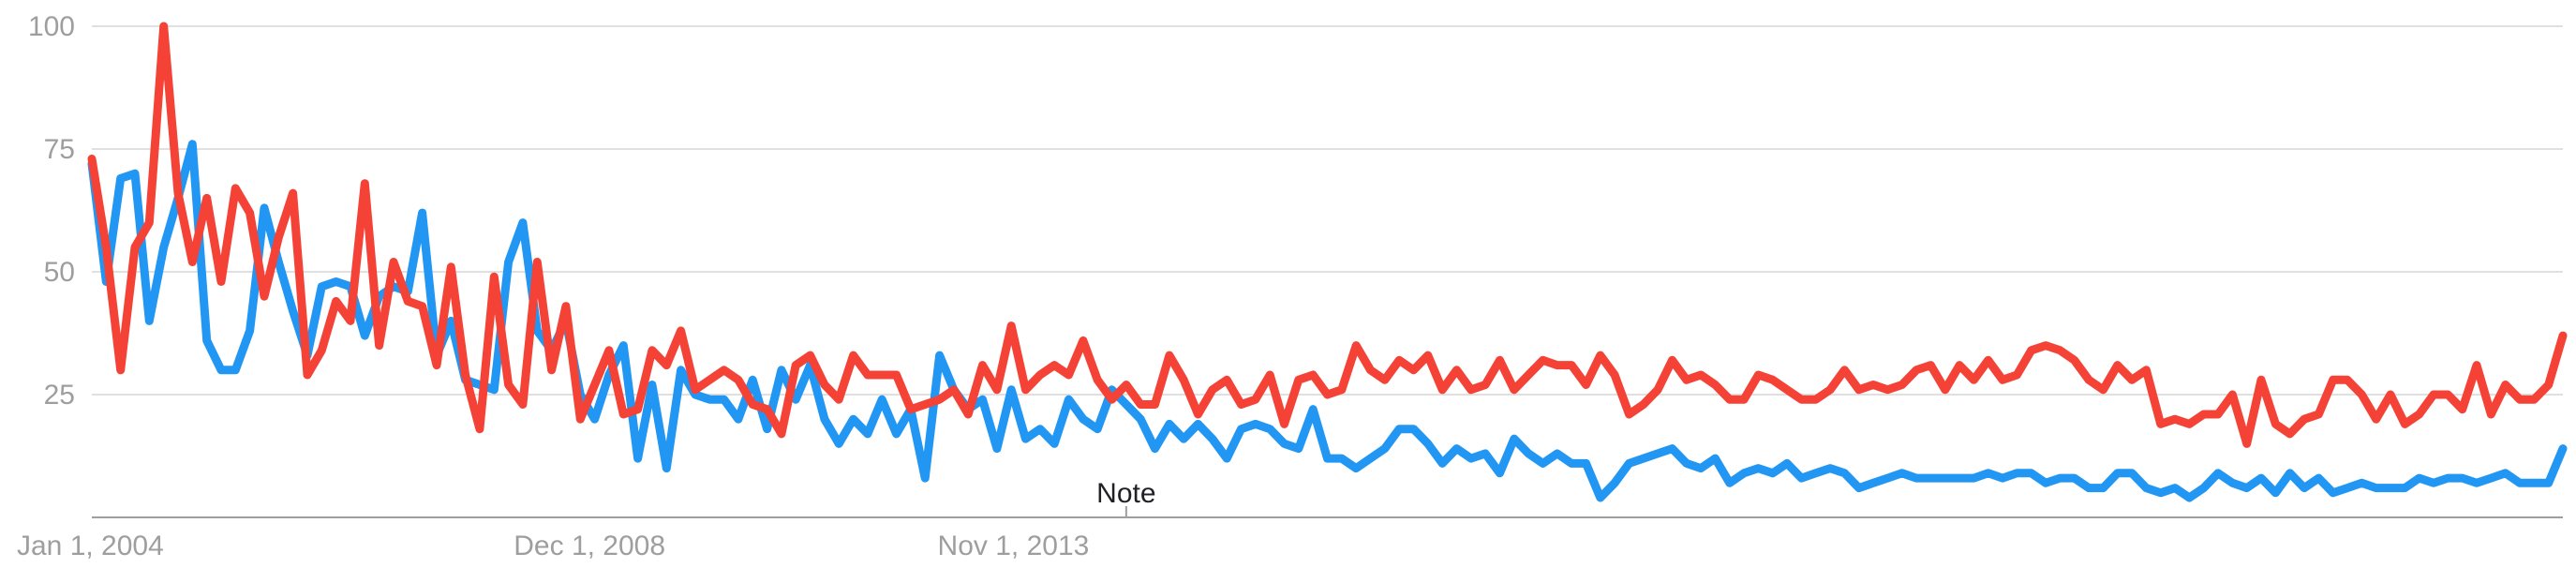 This screenshot has height=568, width=2576. I want to click on annotation-layer: Note, so click(1126, 498).